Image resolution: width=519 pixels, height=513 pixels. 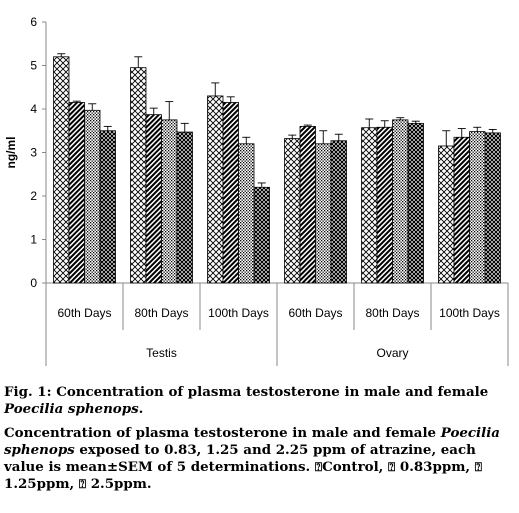 What do you see at coordinates (435, 467) in the screenshot?
I see `legend-label-0-83ppm: 0.83ppm,` at bounding box center [435, 467].